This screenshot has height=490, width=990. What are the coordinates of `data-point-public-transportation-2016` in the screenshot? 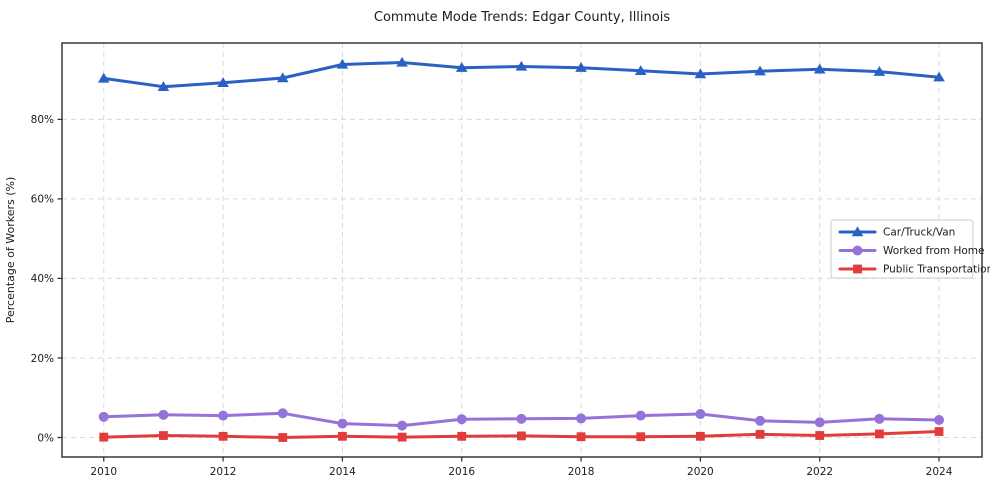 It's located at (462, 436).